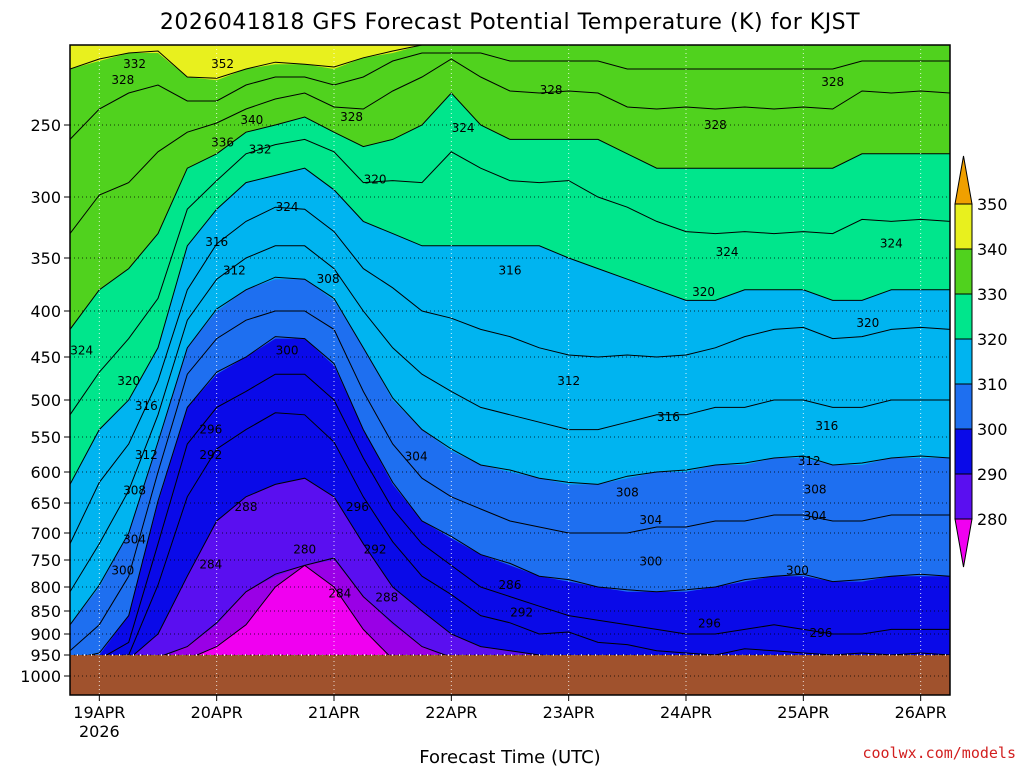 Image resolution: width=1024 pixels, height=768 pixels. I want to click on y-tick-label-300: 300, so click(45, 197).